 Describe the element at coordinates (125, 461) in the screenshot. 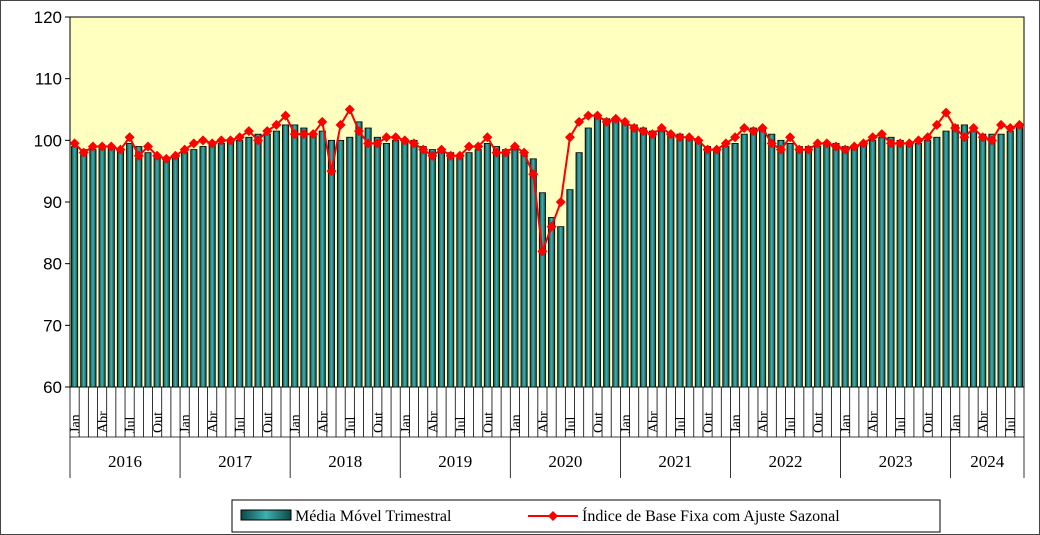

I see `year-label: 2016` at that location.